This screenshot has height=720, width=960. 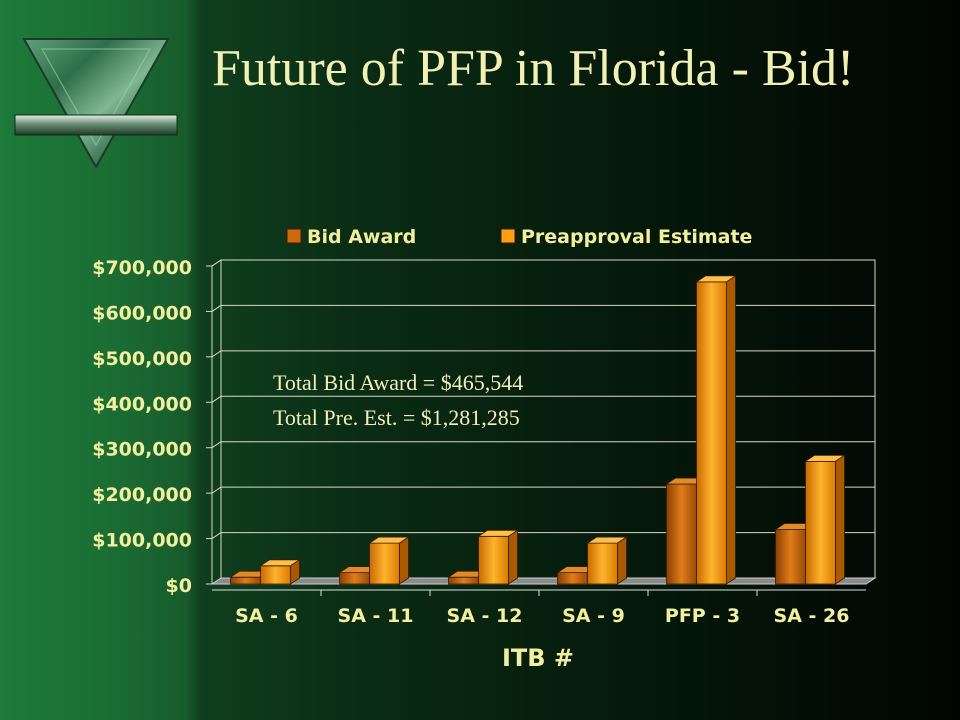 What do you see at coordinates (636, 237) in the screenshot?
I see `legend-label-preapproval-estimate: Preapproval Estimate` at bounding box center [636, 237].